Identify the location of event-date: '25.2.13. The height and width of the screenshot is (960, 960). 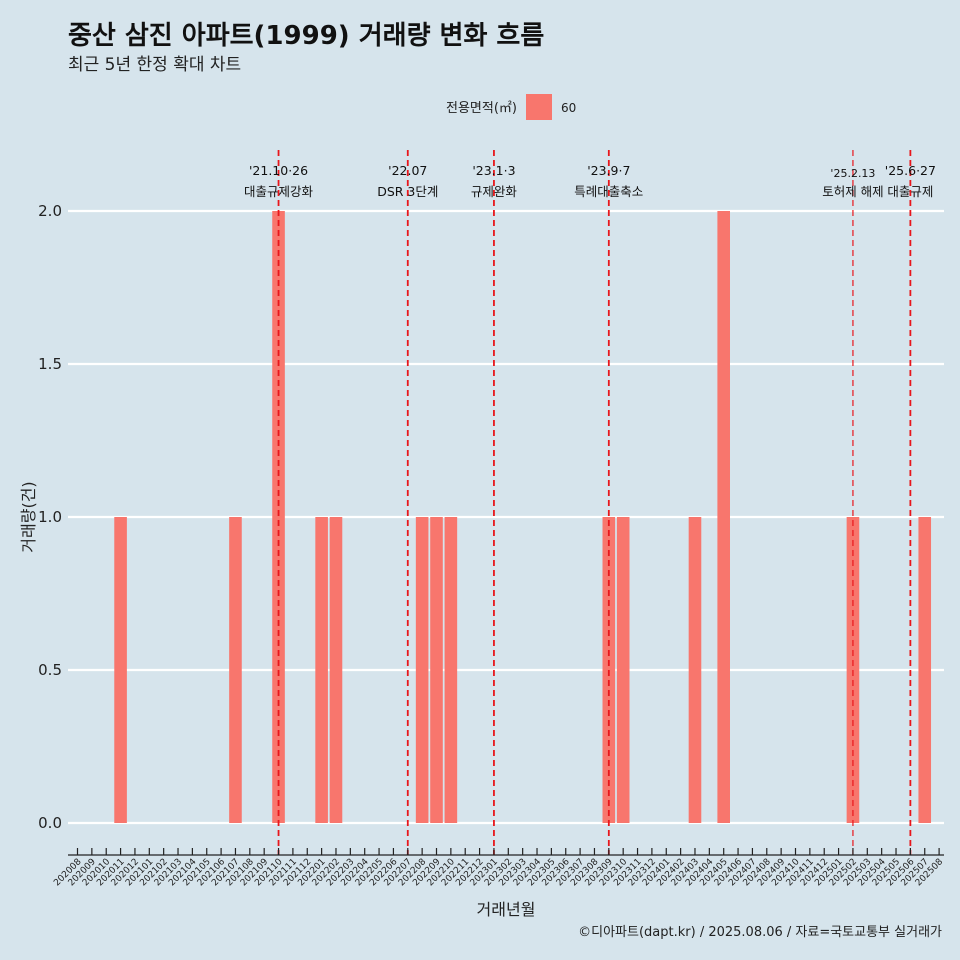
(852, 173).